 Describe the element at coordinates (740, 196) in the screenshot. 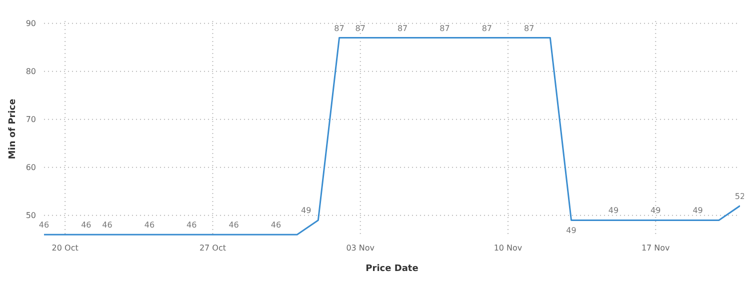

I see `data-label: 52` at that location.